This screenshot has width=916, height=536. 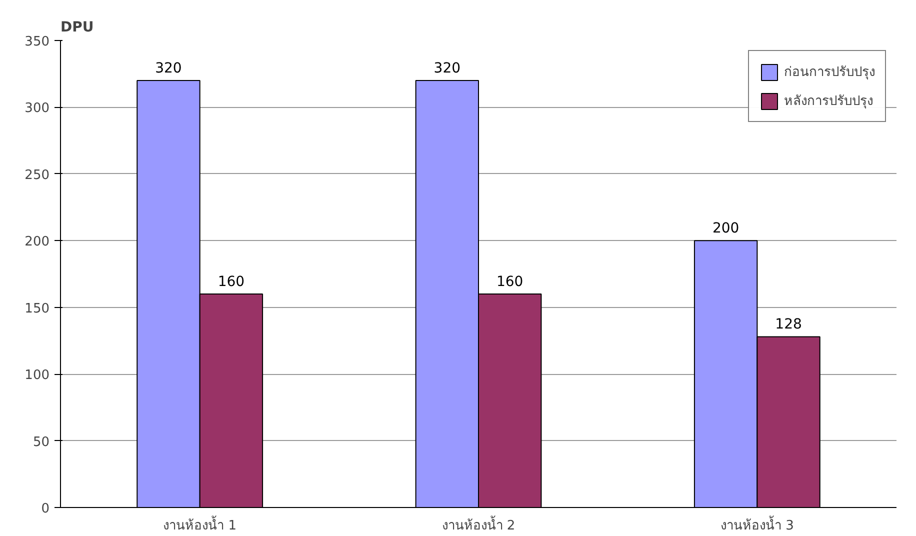 What do you see at coordinates (200, 525) in the screenshot?
I see `x-tick-label: งานห้องน้ำ 1` at bounding box center [200, 525].